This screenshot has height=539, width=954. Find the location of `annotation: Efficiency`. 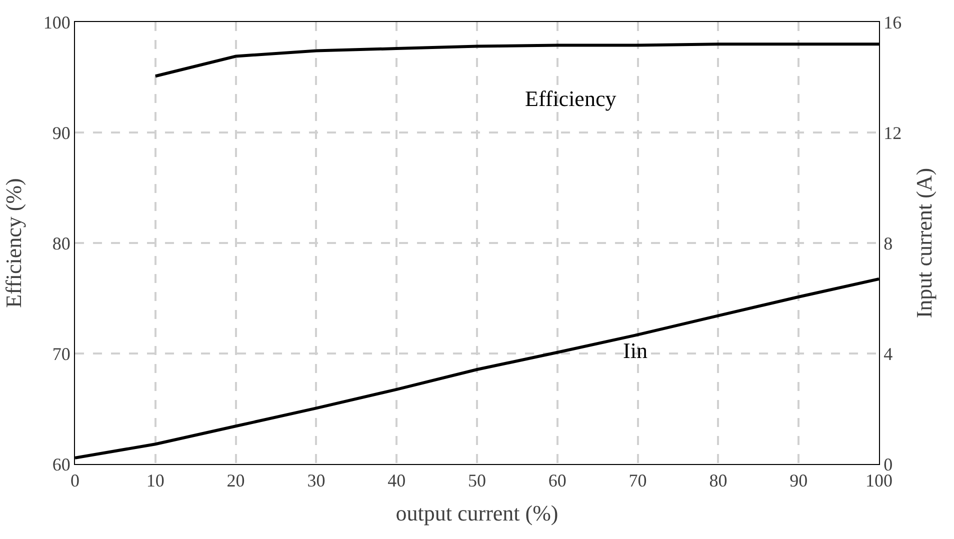

annotation: Efficiency is located at coordinates (570, 98).